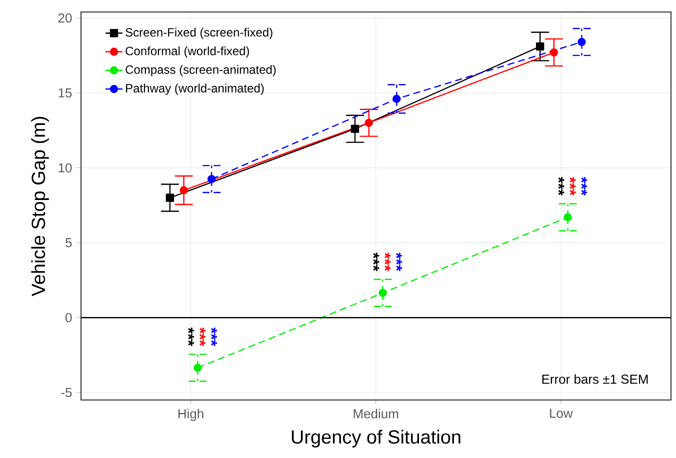 The image size is (676, 458). I want to click on annotation: Error bars ±1 SEM, so click(595, 379).